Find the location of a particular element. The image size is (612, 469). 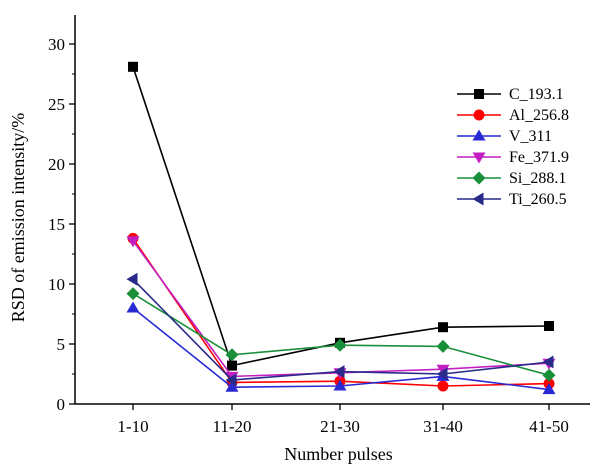

legend-label: Al_256.8 is located at coordinates (539, 115).